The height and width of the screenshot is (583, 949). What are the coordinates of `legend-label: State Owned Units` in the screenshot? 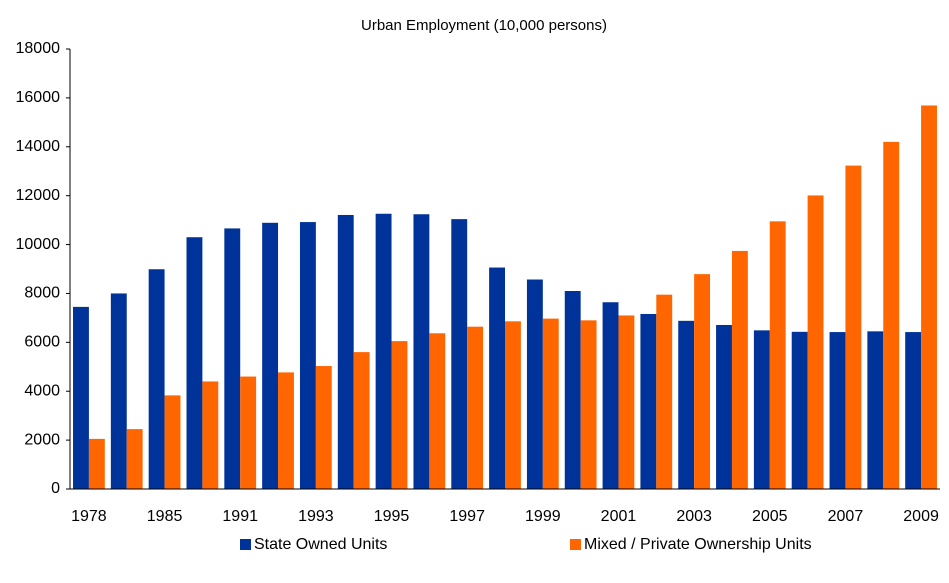 It's located at (320, 544).